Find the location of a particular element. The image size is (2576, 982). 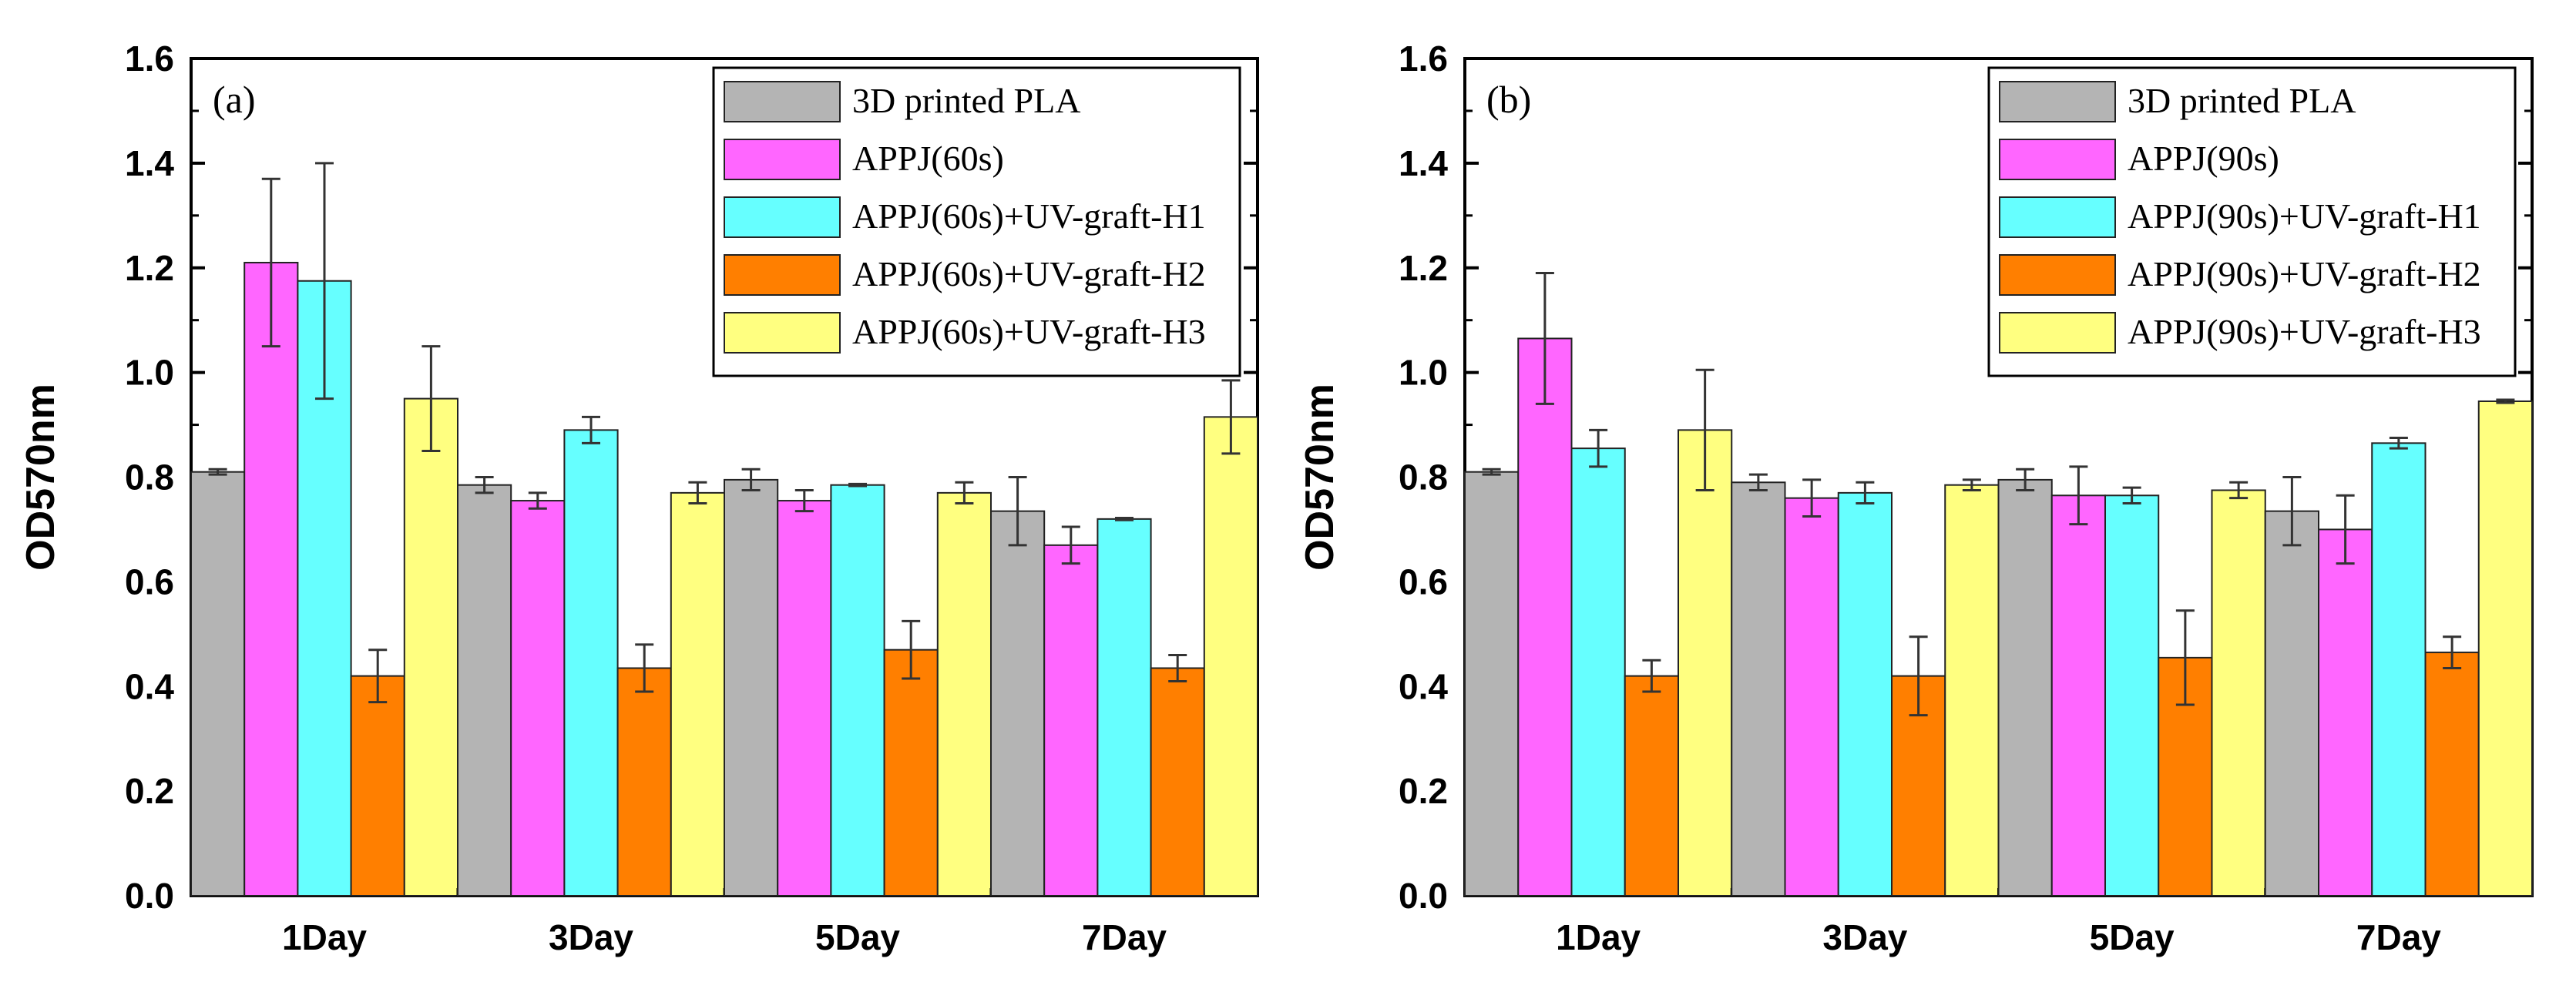

legend-label: APPJ(90s)+UV-graft-H3 is located at coordinates (2304, 331).